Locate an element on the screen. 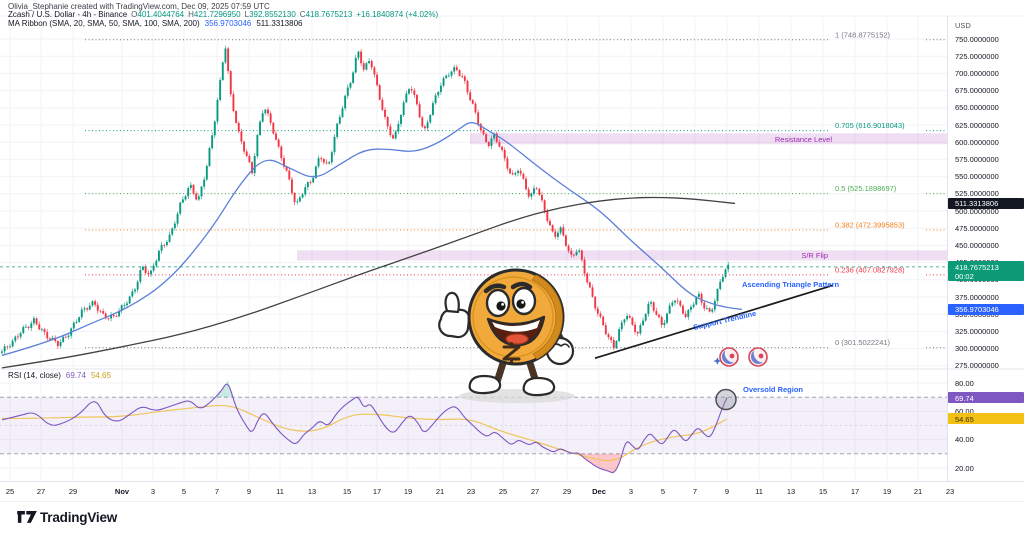 The height and width of the screenshot is (533, 1024). price-tick: 450.0000000 is located at coordinates (977, 245).